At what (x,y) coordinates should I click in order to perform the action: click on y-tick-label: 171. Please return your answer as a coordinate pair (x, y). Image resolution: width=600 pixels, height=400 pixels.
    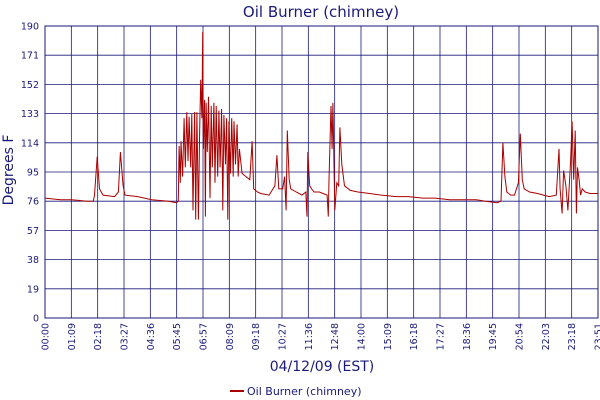
    Looking at the image, I should click on (30, 56).